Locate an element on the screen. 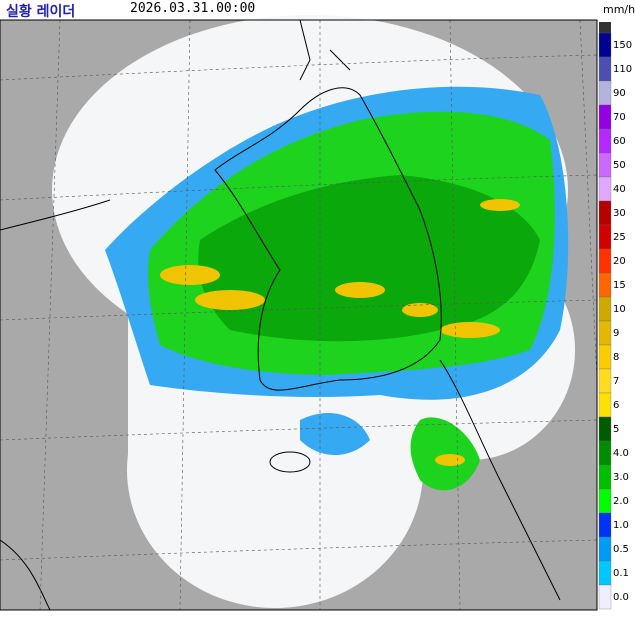 This screenshot has height=620, width=635. page-title: 실황 레이더 is located at coordinates (41, 12).